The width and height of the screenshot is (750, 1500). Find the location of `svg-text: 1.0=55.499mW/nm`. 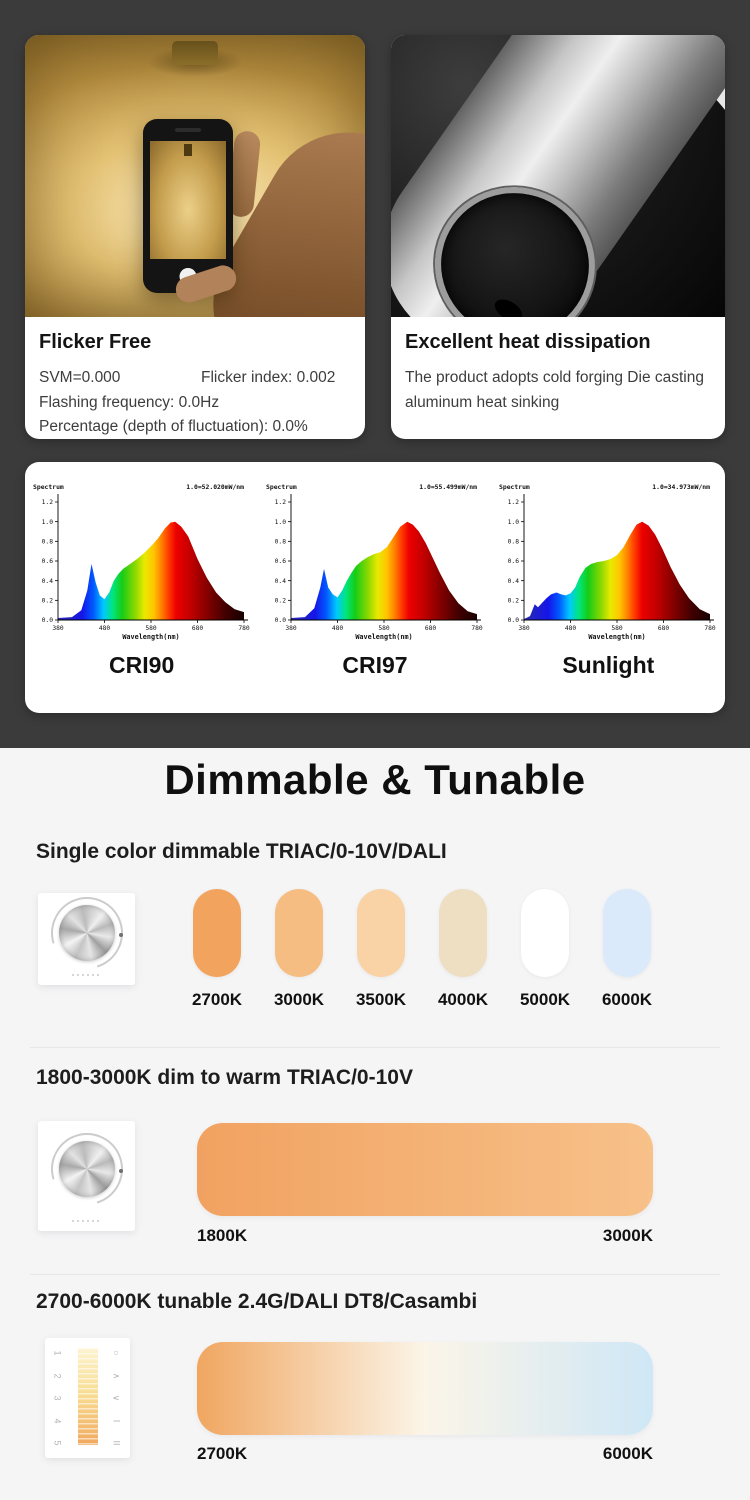

svg-text: 1.0=55.499mW/nm is located at coordinates (448, 487).